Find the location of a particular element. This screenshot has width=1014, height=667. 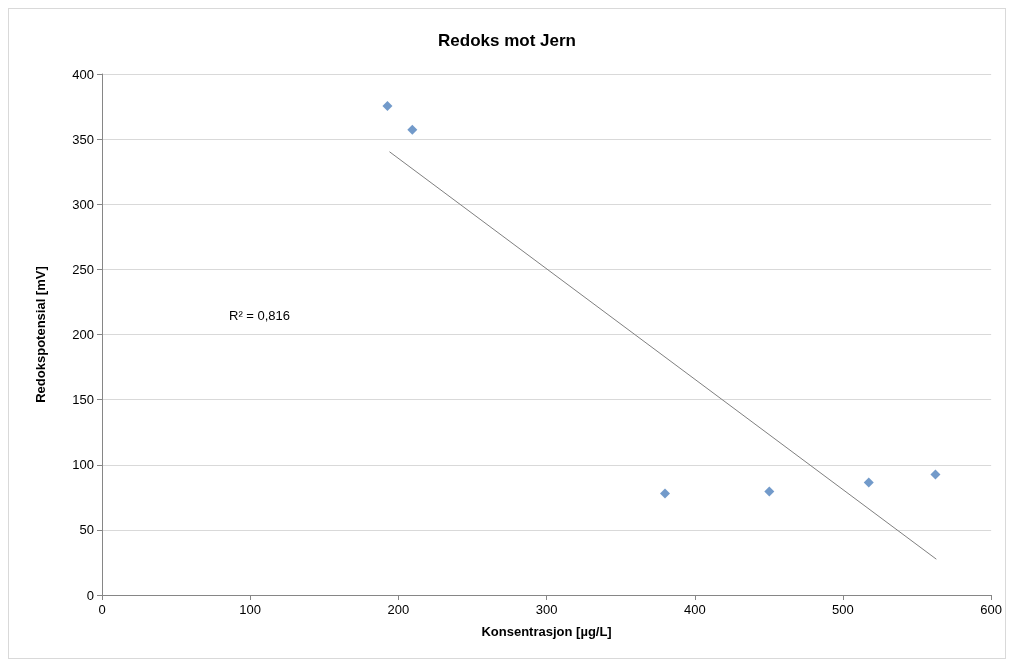

y-tick-label: 400 is located at coordinates (83, 74).